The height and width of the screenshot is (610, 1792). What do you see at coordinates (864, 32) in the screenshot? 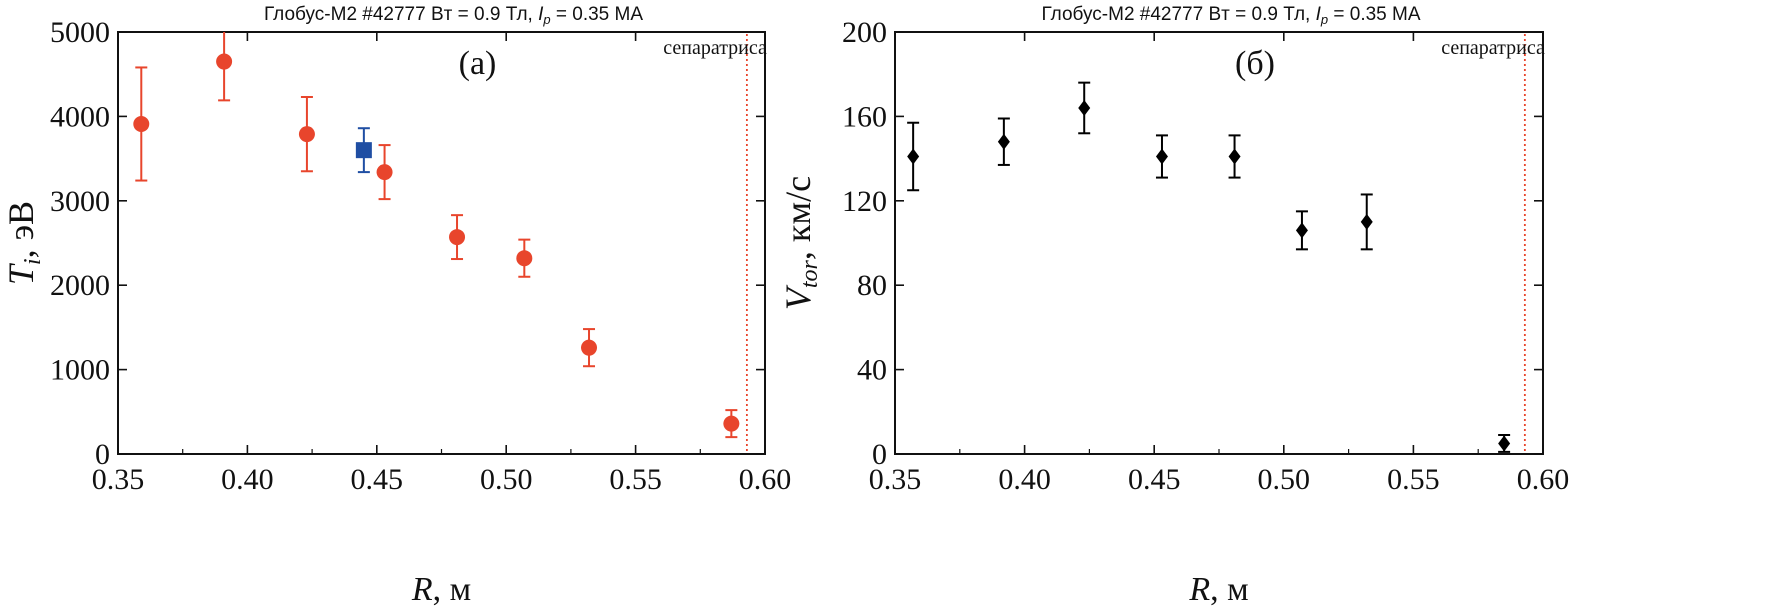
I see `y-tick-label: 200` at bounding box center [864, 32].